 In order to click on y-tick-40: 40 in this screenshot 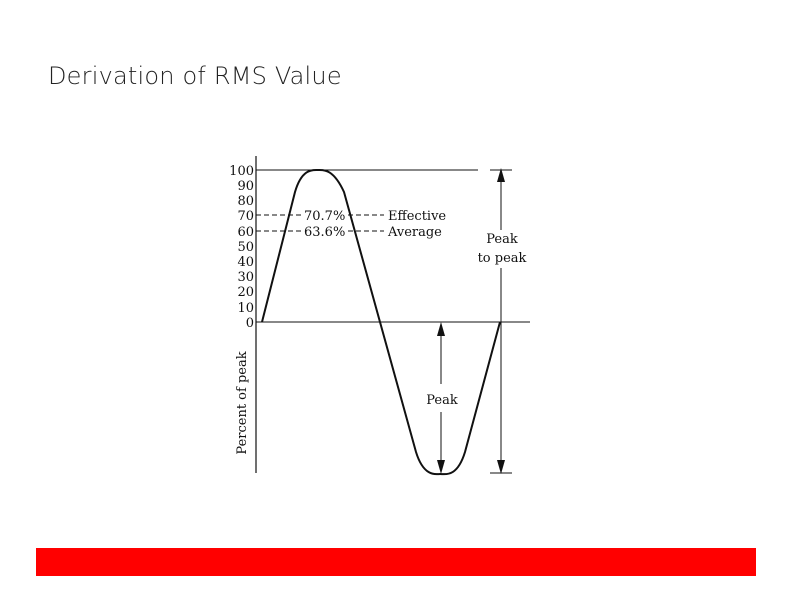, I will do `click(245, 262)`.